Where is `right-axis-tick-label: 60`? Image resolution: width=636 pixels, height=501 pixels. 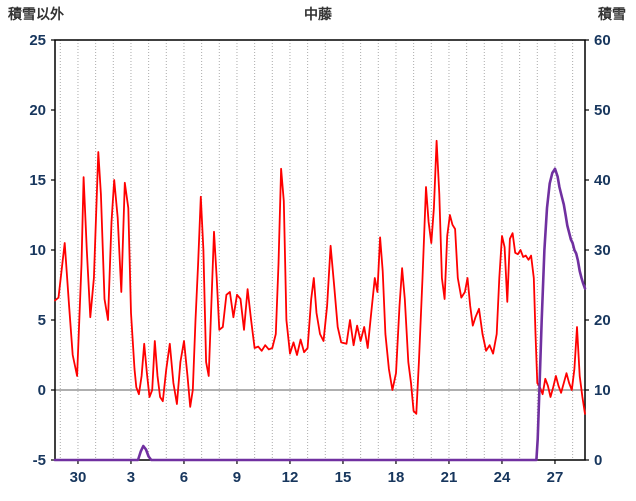
right-axis-tick-label: 60 is located at coordinates (602, 40).